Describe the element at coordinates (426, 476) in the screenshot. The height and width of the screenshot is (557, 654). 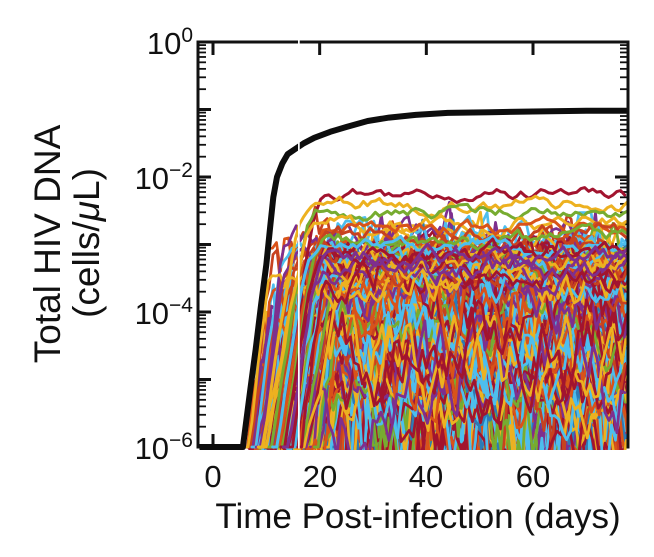
I see `x-tick-label-40: 40` at that location.